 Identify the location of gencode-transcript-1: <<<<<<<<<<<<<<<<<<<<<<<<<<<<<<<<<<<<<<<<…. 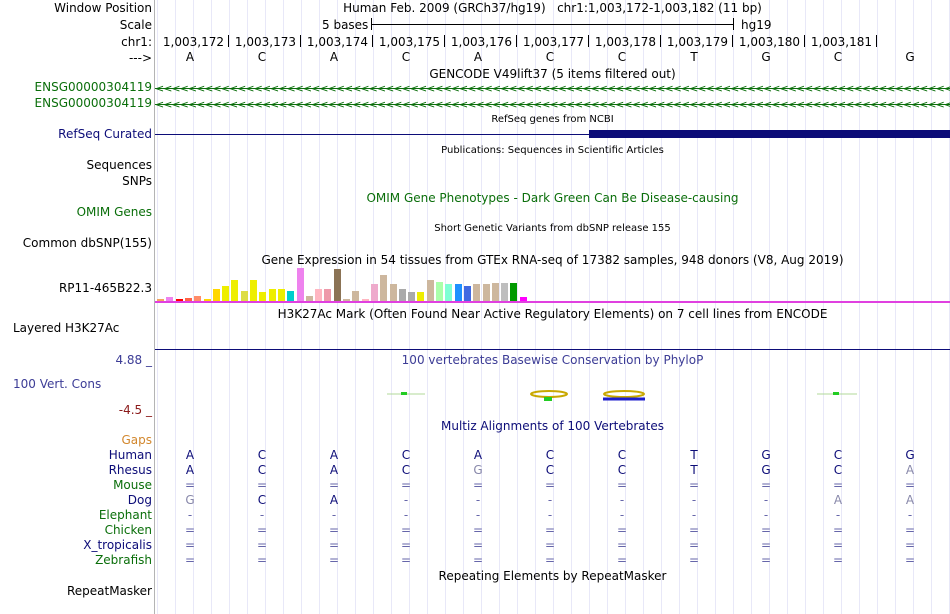
(552, 88).